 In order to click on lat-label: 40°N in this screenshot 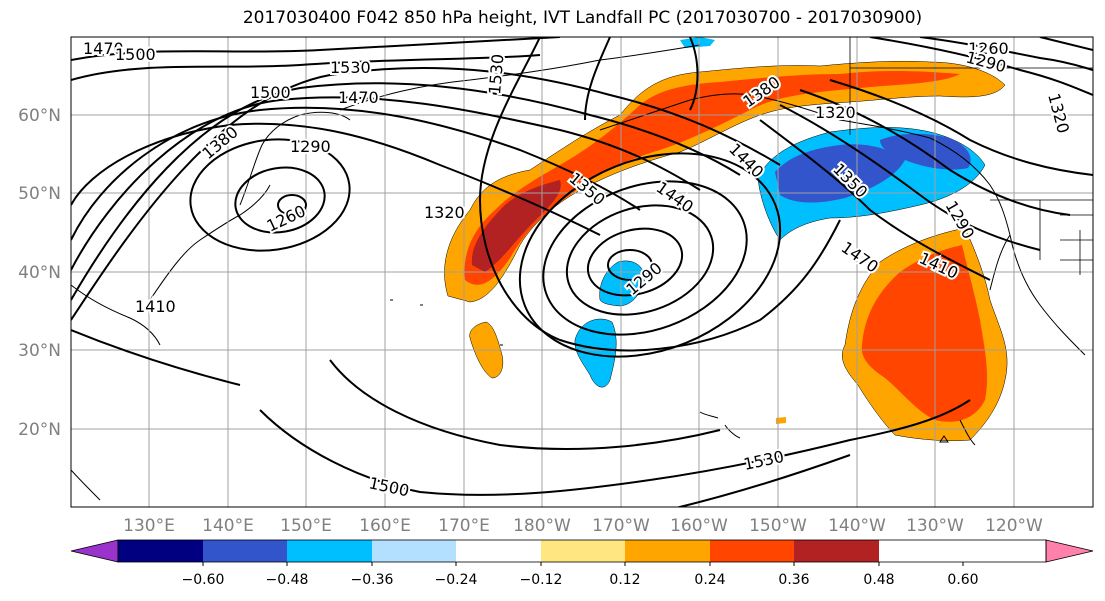, I will do `click(39, 273)`.